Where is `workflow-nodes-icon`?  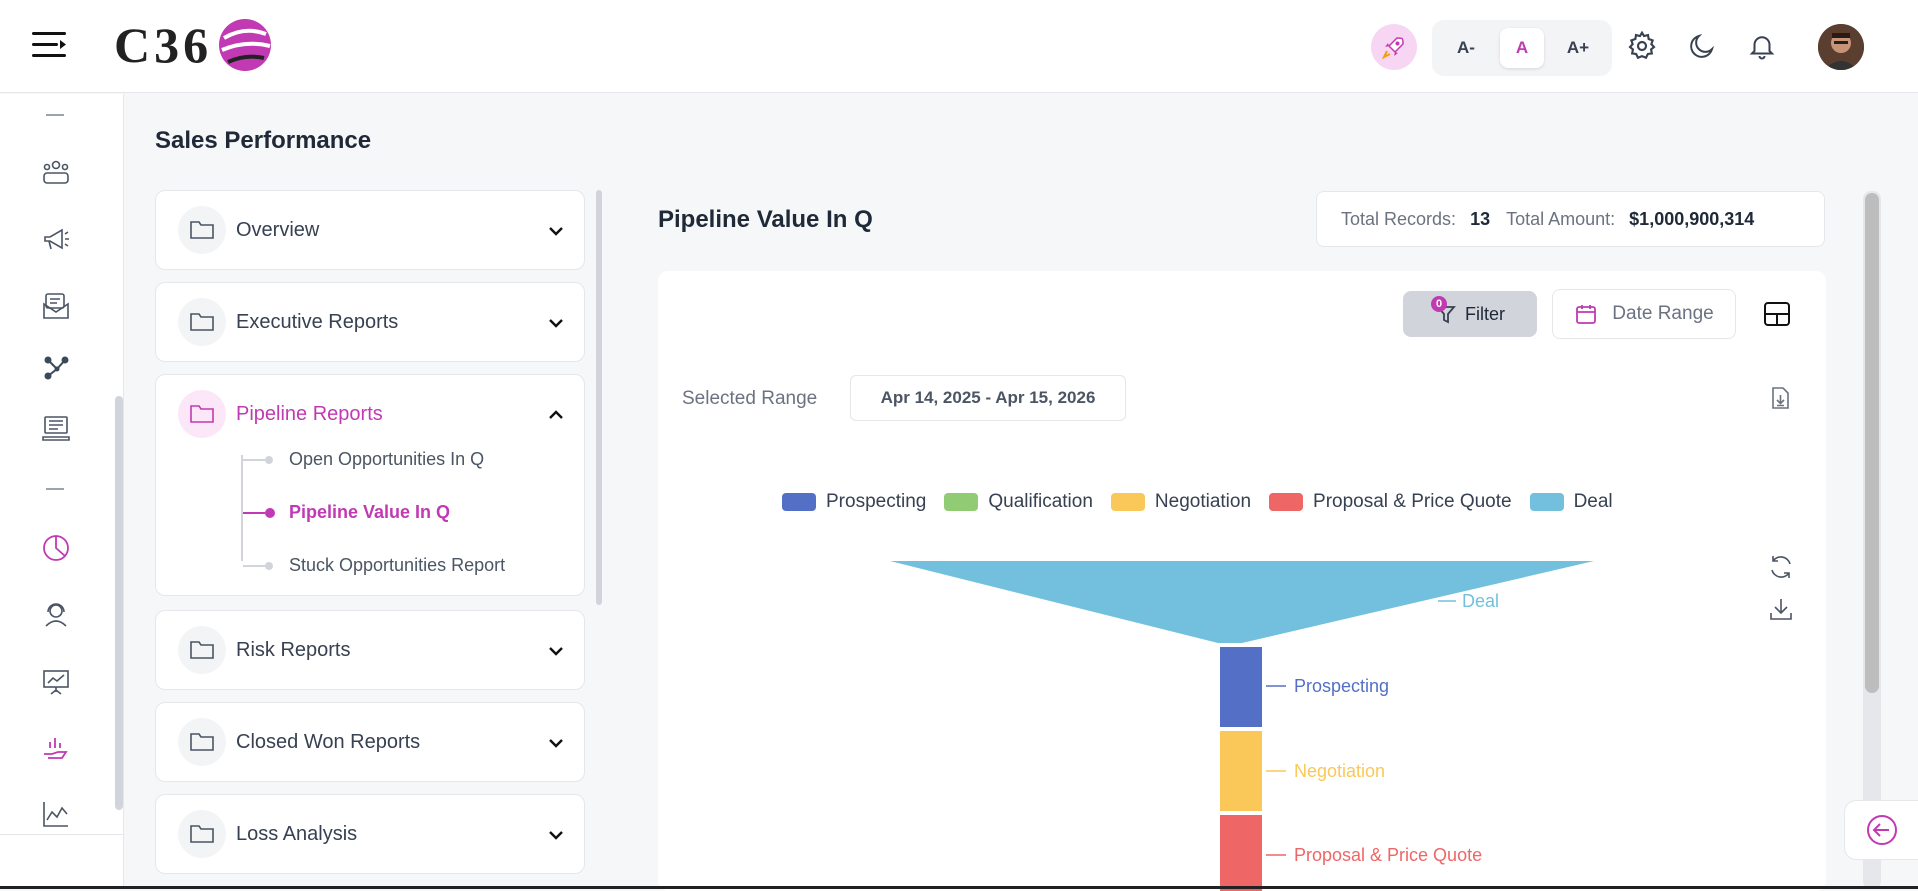
workflow-nodes-icon is located at coordinates (56, 368).